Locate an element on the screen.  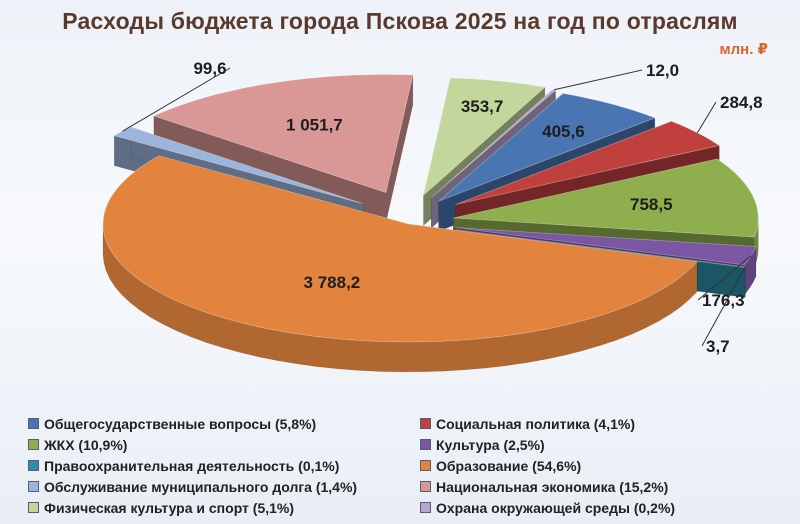
data-label: 3,7 is located at coordinates (718, 346).